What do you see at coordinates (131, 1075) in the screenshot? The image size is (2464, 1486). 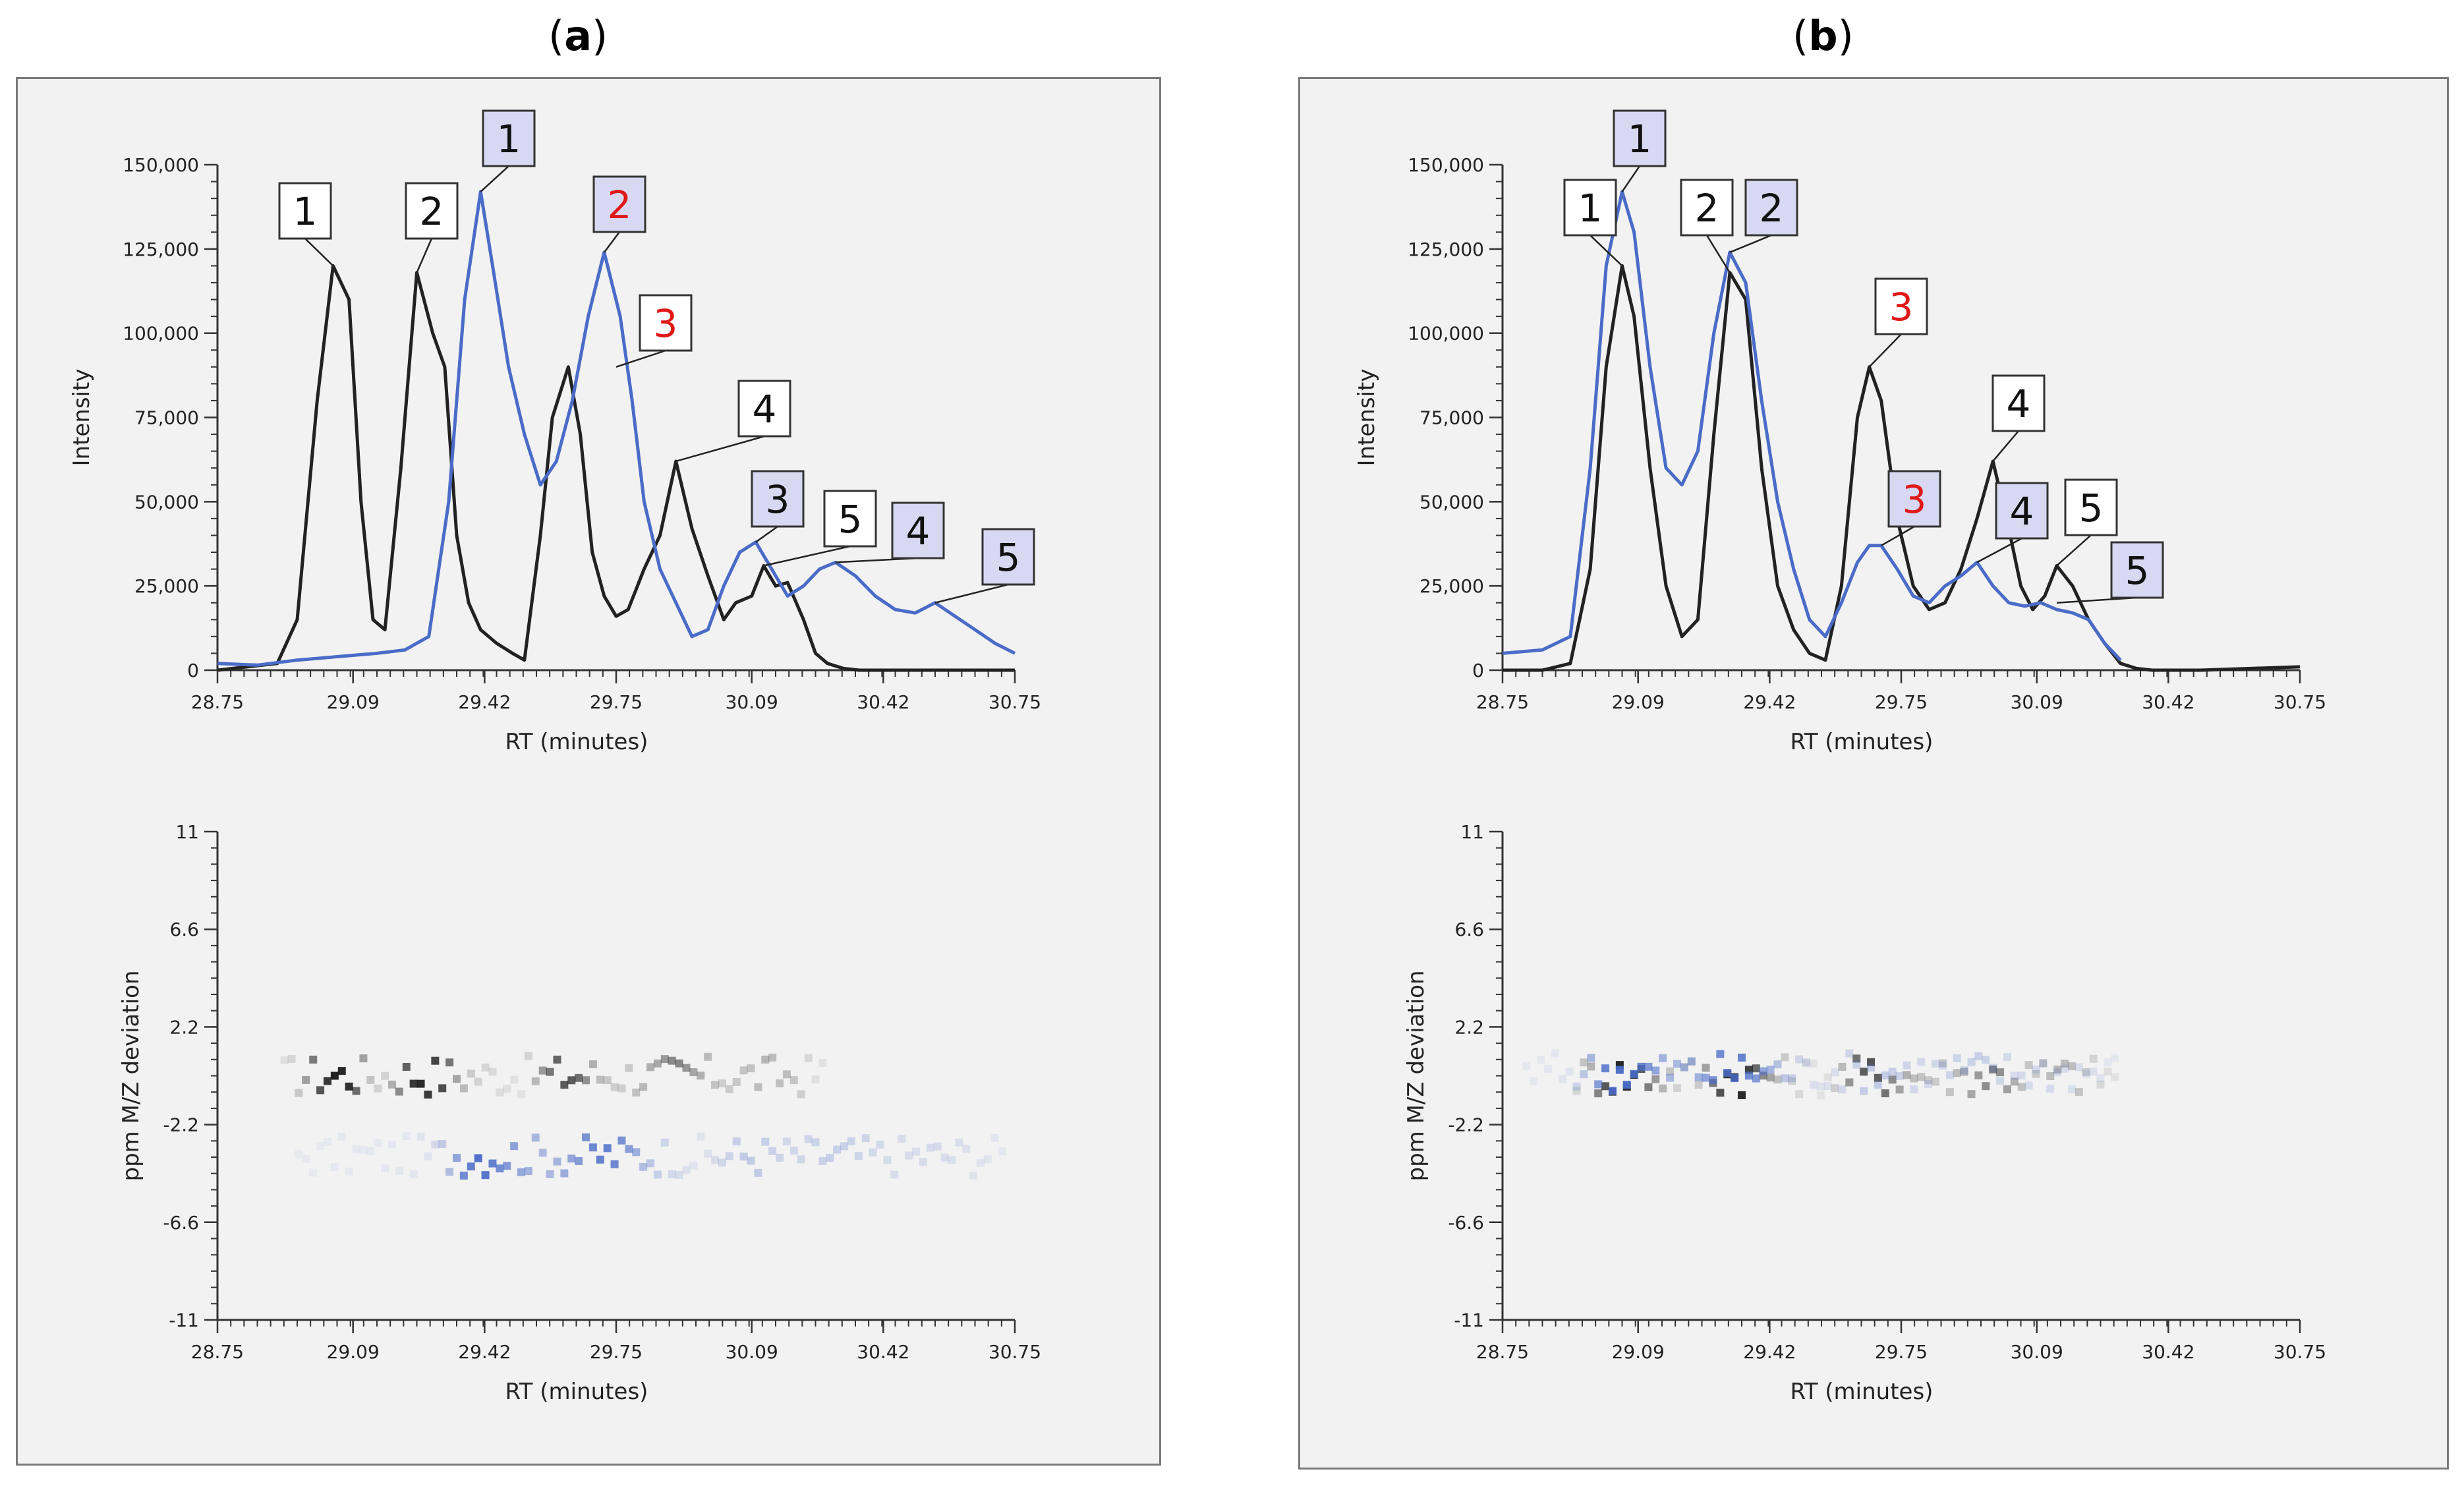 I see `y-axis-title: ppm M/Z deviation` at bounding box center [131, 1075].